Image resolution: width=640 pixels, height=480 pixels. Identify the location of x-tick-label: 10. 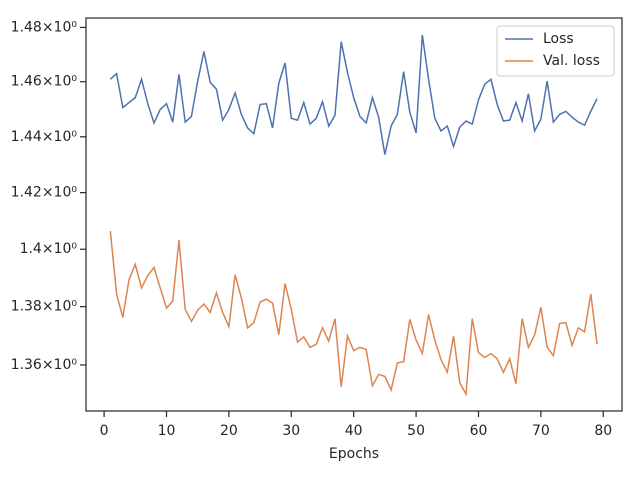
(167, 431).